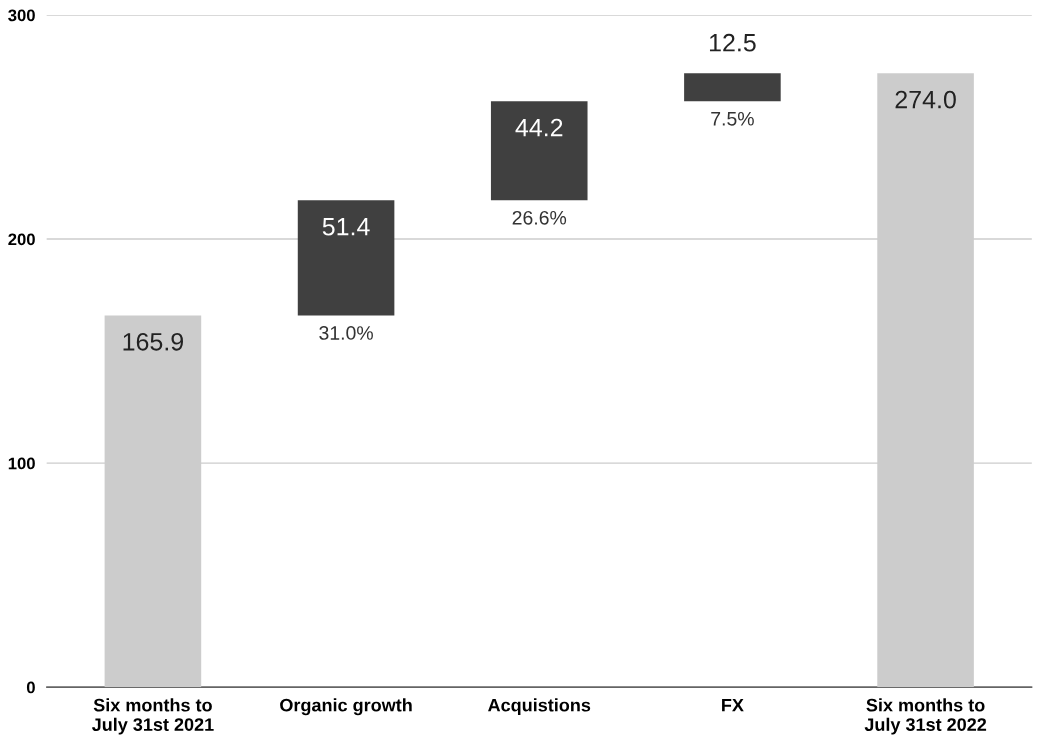 Image resolution: width=1037 pixels, height=751 pixels. Describe the element at coordinates (346, 333) in the screenshot. I see `annotation: 31.0%` at that location.